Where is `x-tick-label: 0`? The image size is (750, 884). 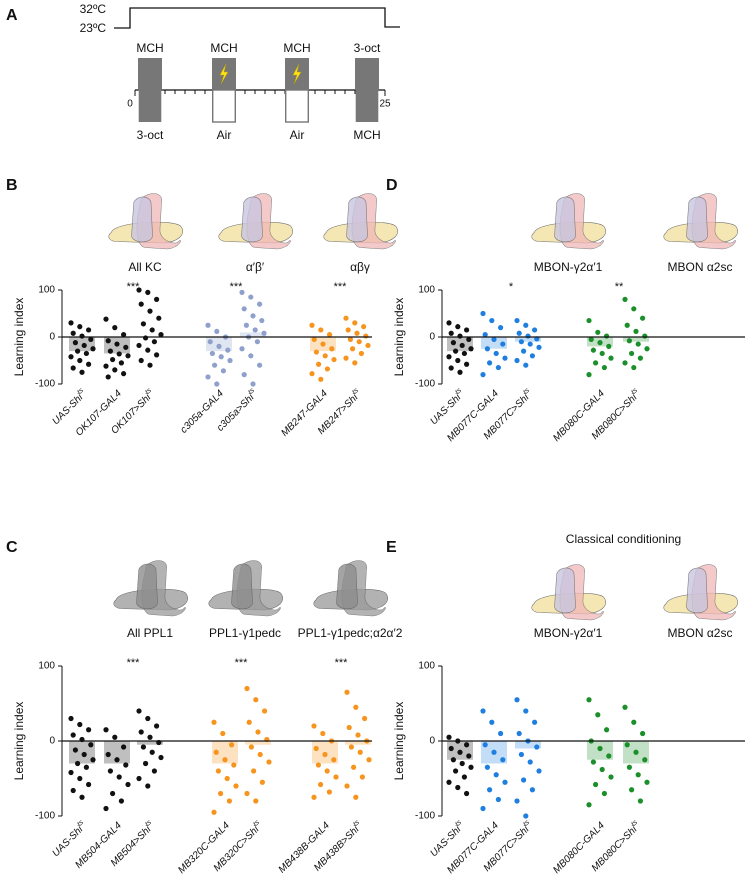
x-tick-label: 0 is located at coordinates (130, 104).